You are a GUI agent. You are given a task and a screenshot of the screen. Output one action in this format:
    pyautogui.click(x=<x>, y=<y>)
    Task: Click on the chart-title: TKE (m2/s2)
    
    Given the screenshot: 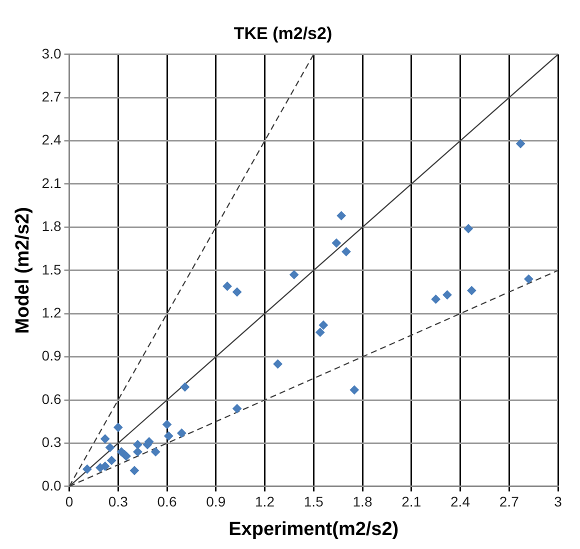 What is the action you would take?
    pyautogui.click(x=283, y=33)
    